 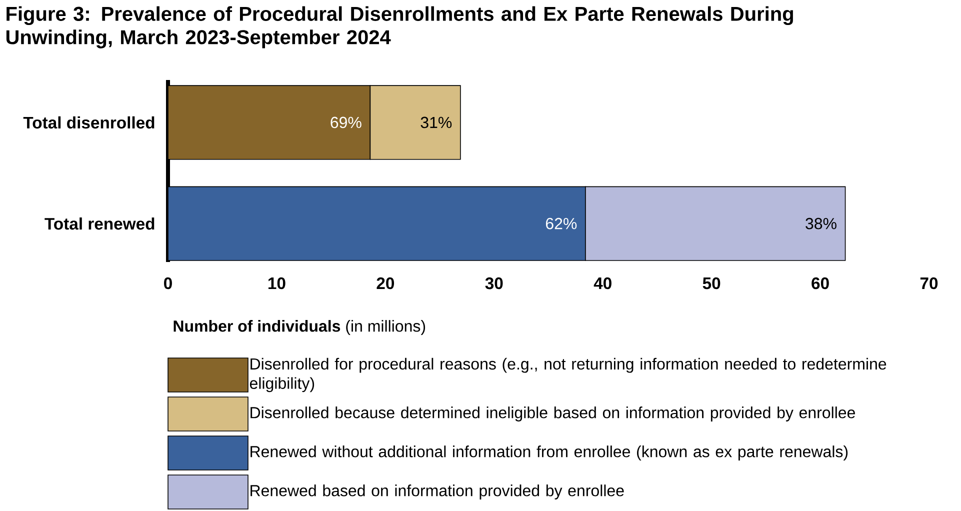 I want to click on x-tick-label: 30, so click(x=494, y=283).